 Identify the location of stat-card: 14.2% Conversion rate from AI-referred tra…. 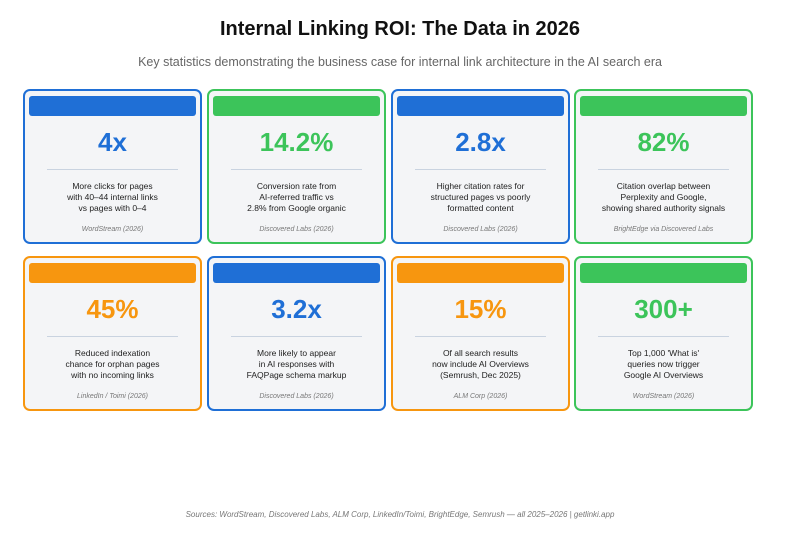
(296, 166).